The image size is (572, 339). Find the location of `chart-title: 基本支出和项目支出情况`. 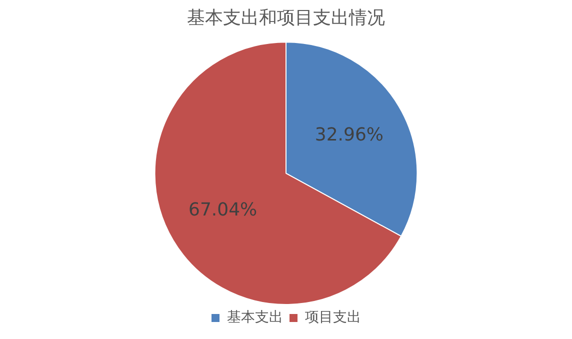

chart-title: 基本支出和项目支出情况 is located at coordinates (286, 17).